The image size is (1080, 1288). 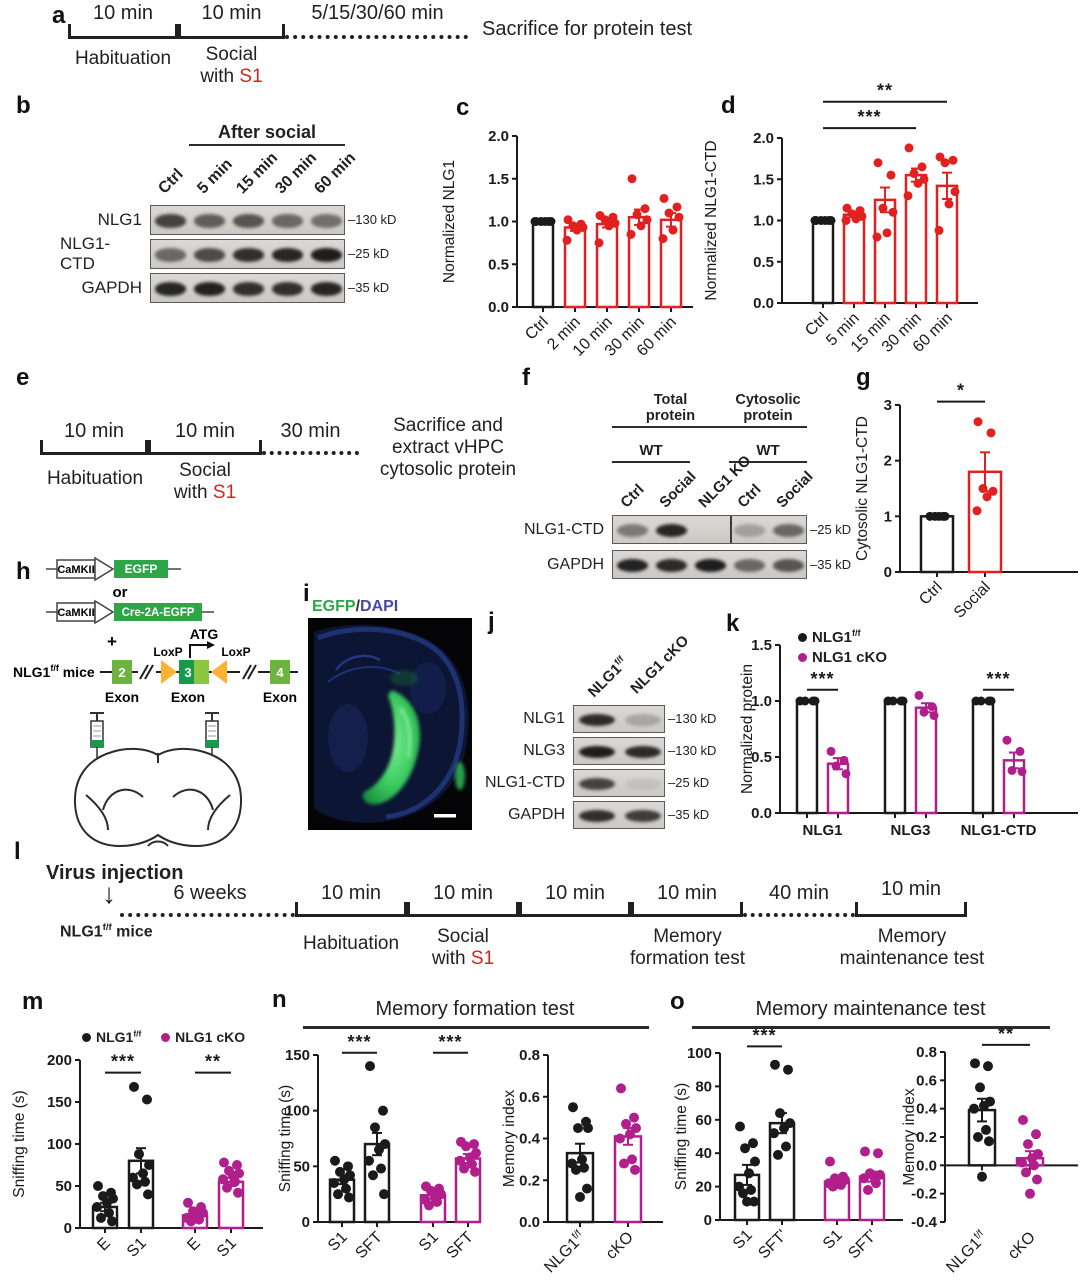 What do you see at coordinates (763, 262) in the screenshot?
I see `y-tick-label: 0.5` at bounding box center [763, 262].